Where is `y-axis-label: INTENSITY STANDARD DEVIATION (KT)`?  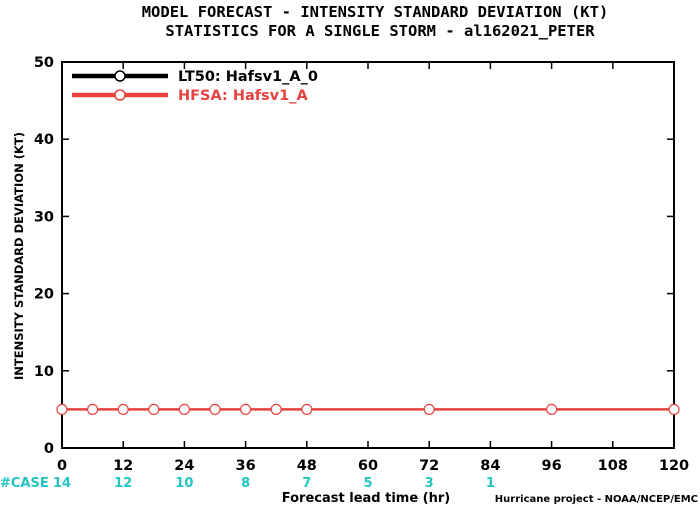 y-axis-label: INTENSITY STANDARD DEVIATION (KT) is located at coordinates (19, 256).